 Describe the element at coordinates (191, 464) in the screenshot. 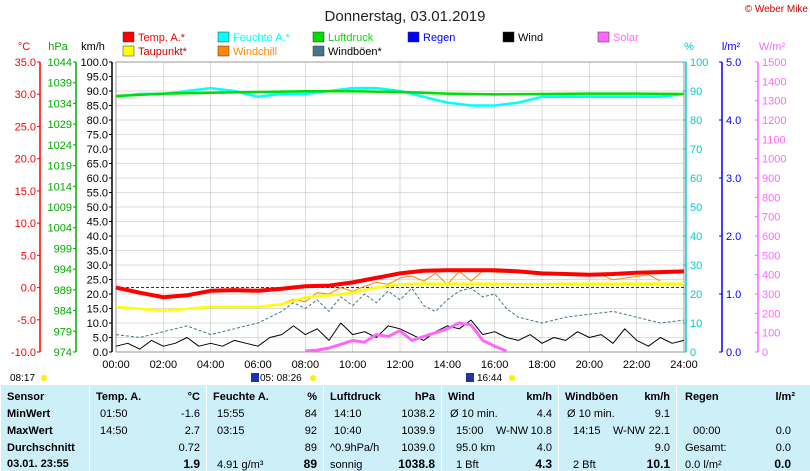

I see `temp-current-value: 1.9` at that location.